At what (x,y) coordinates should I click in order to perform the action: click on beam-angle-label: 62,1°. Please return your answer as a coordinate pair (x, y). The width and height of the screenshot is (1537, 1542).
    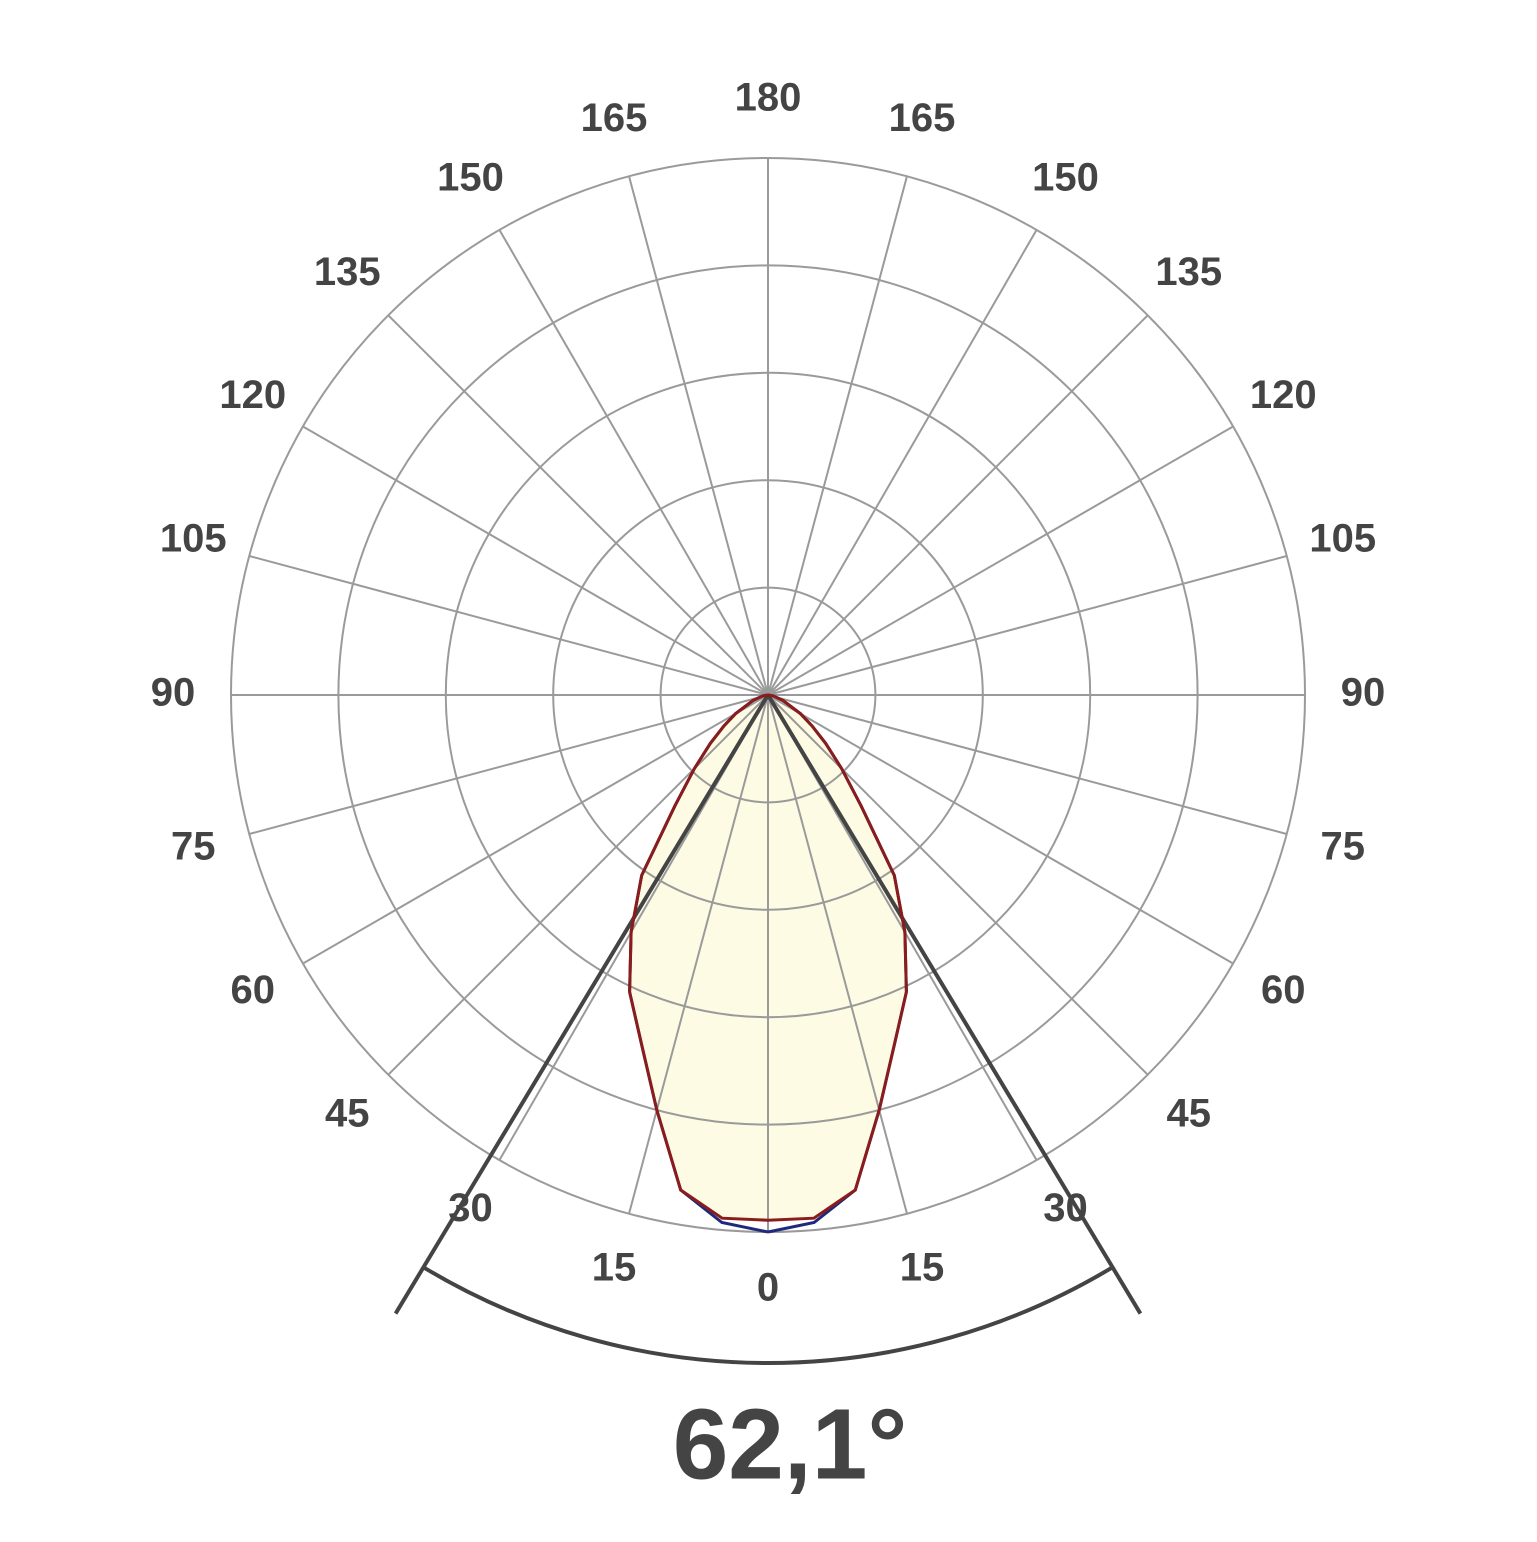
    Looking at the image, I should click on (790, 1444).